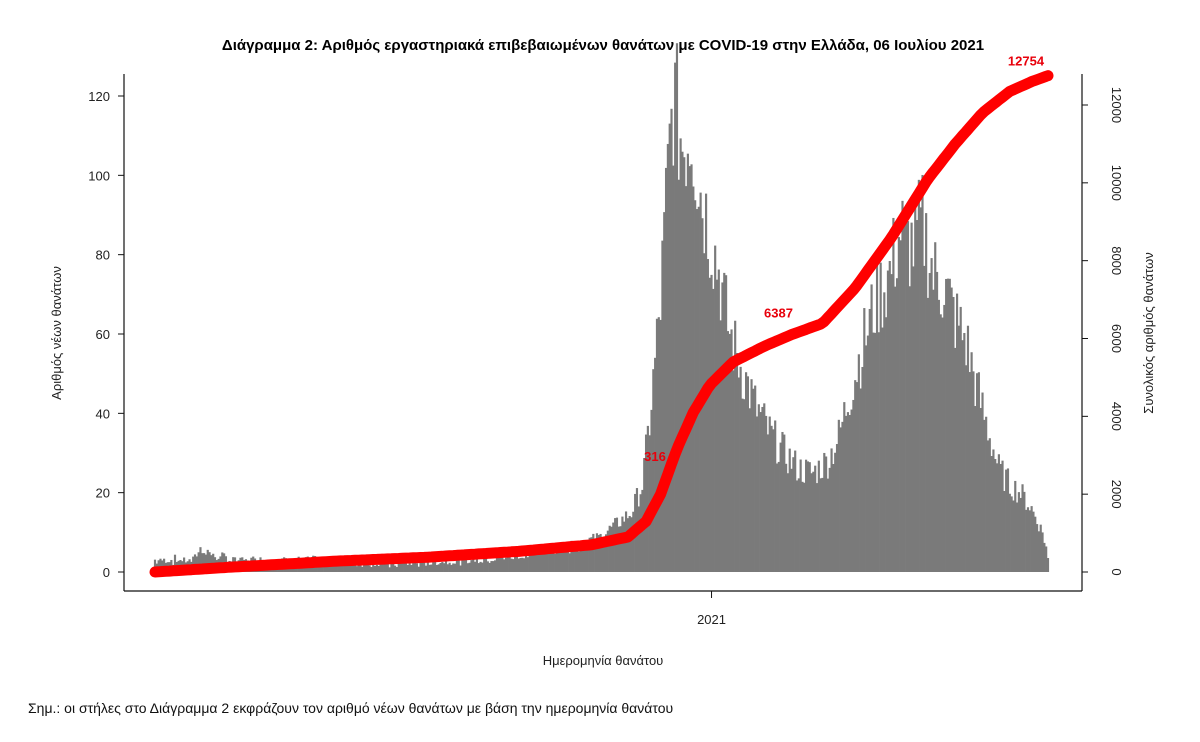 Image resolution: width=1200 pixels, height=742 pixels. What do you see at coordinates (1116, 105) in the screenshot?
I see `right-axis-tick-label: 12000` at bounding box center [1116, 105].